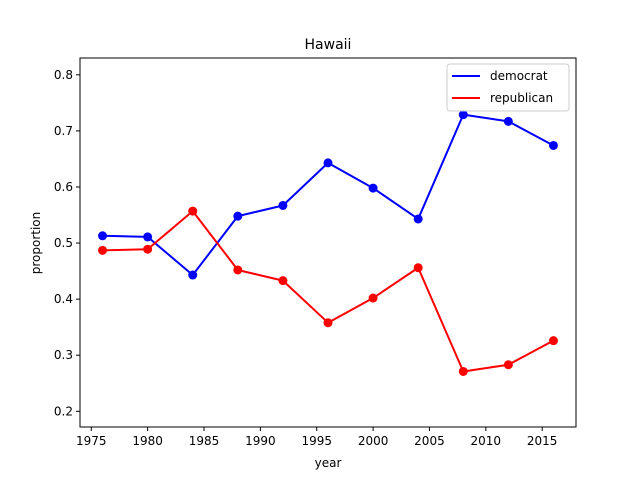  What do you see at coordinates (519, 76) in the screenshot?
I see `legend-label-democrat: democrat` at bounding box center [519, 76].